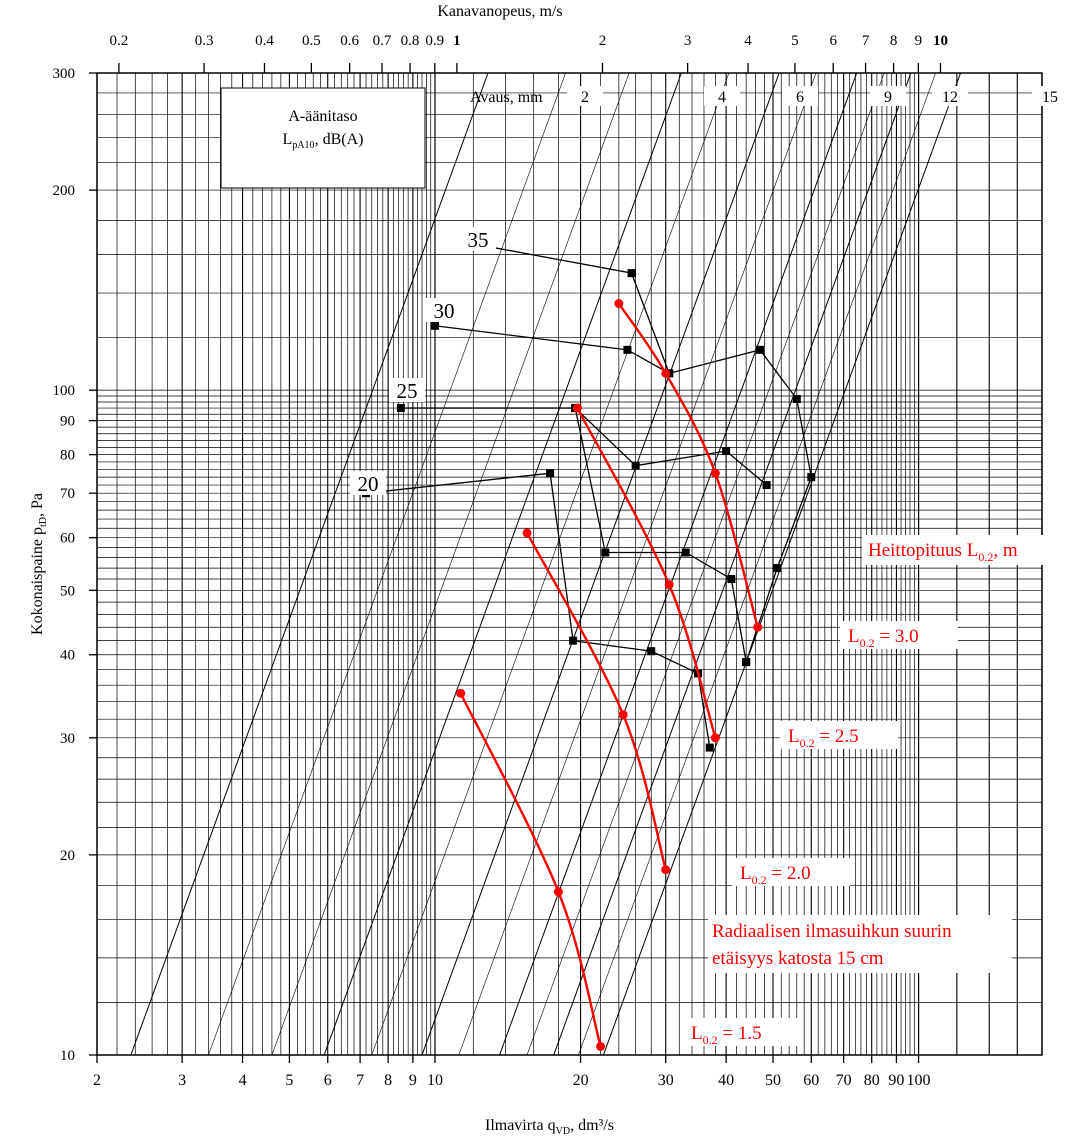 This screenshot has width=1078, height=1142. What do you see at coordinates (67, 422) in the screenshot?
I see `y-tick-label: 90` at bounding box center [67, 422].